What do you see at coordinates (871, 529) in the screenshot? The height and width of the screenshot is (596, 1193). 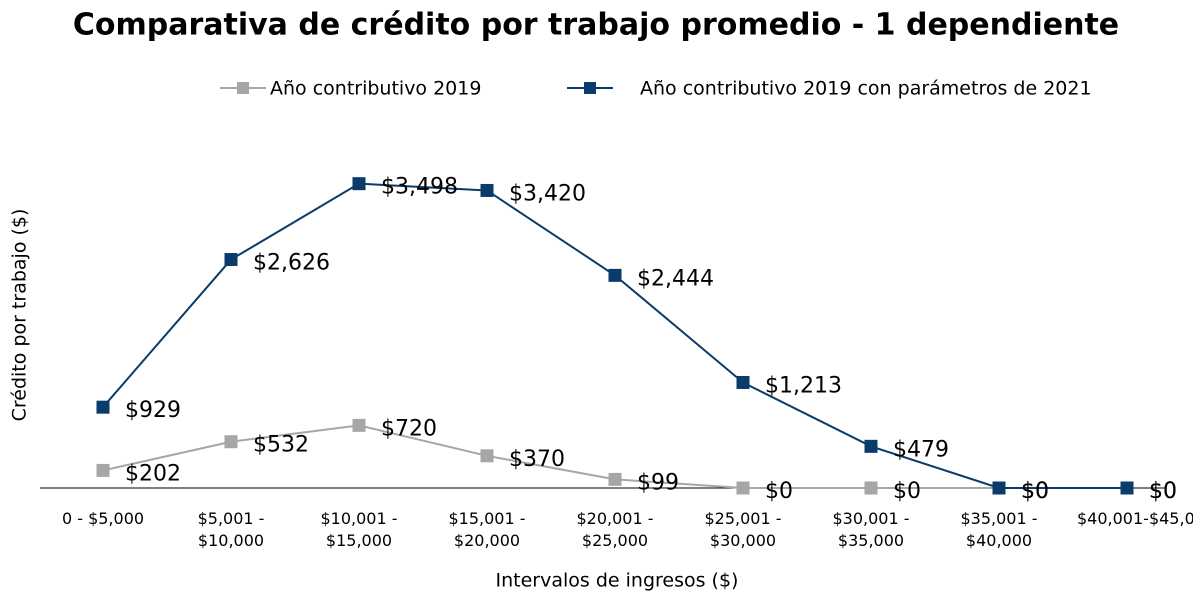 I see `x-tick-label: $30,001 - $35,000` at bounding box center [871, 529].